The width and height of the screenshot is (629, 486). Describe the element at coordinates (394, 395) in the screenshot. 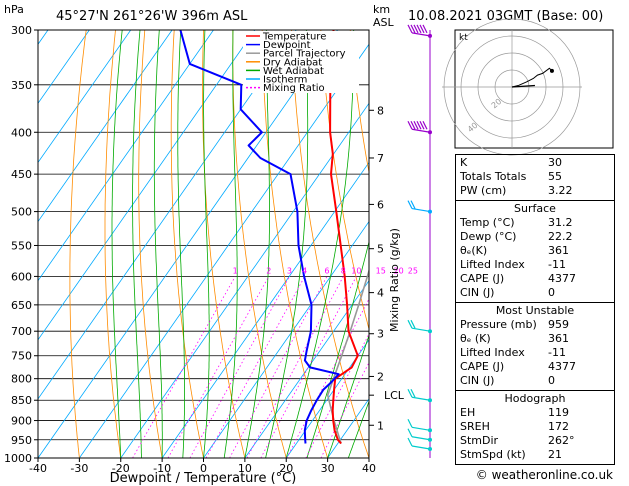

I see `lcl-label: LCL` at that location.